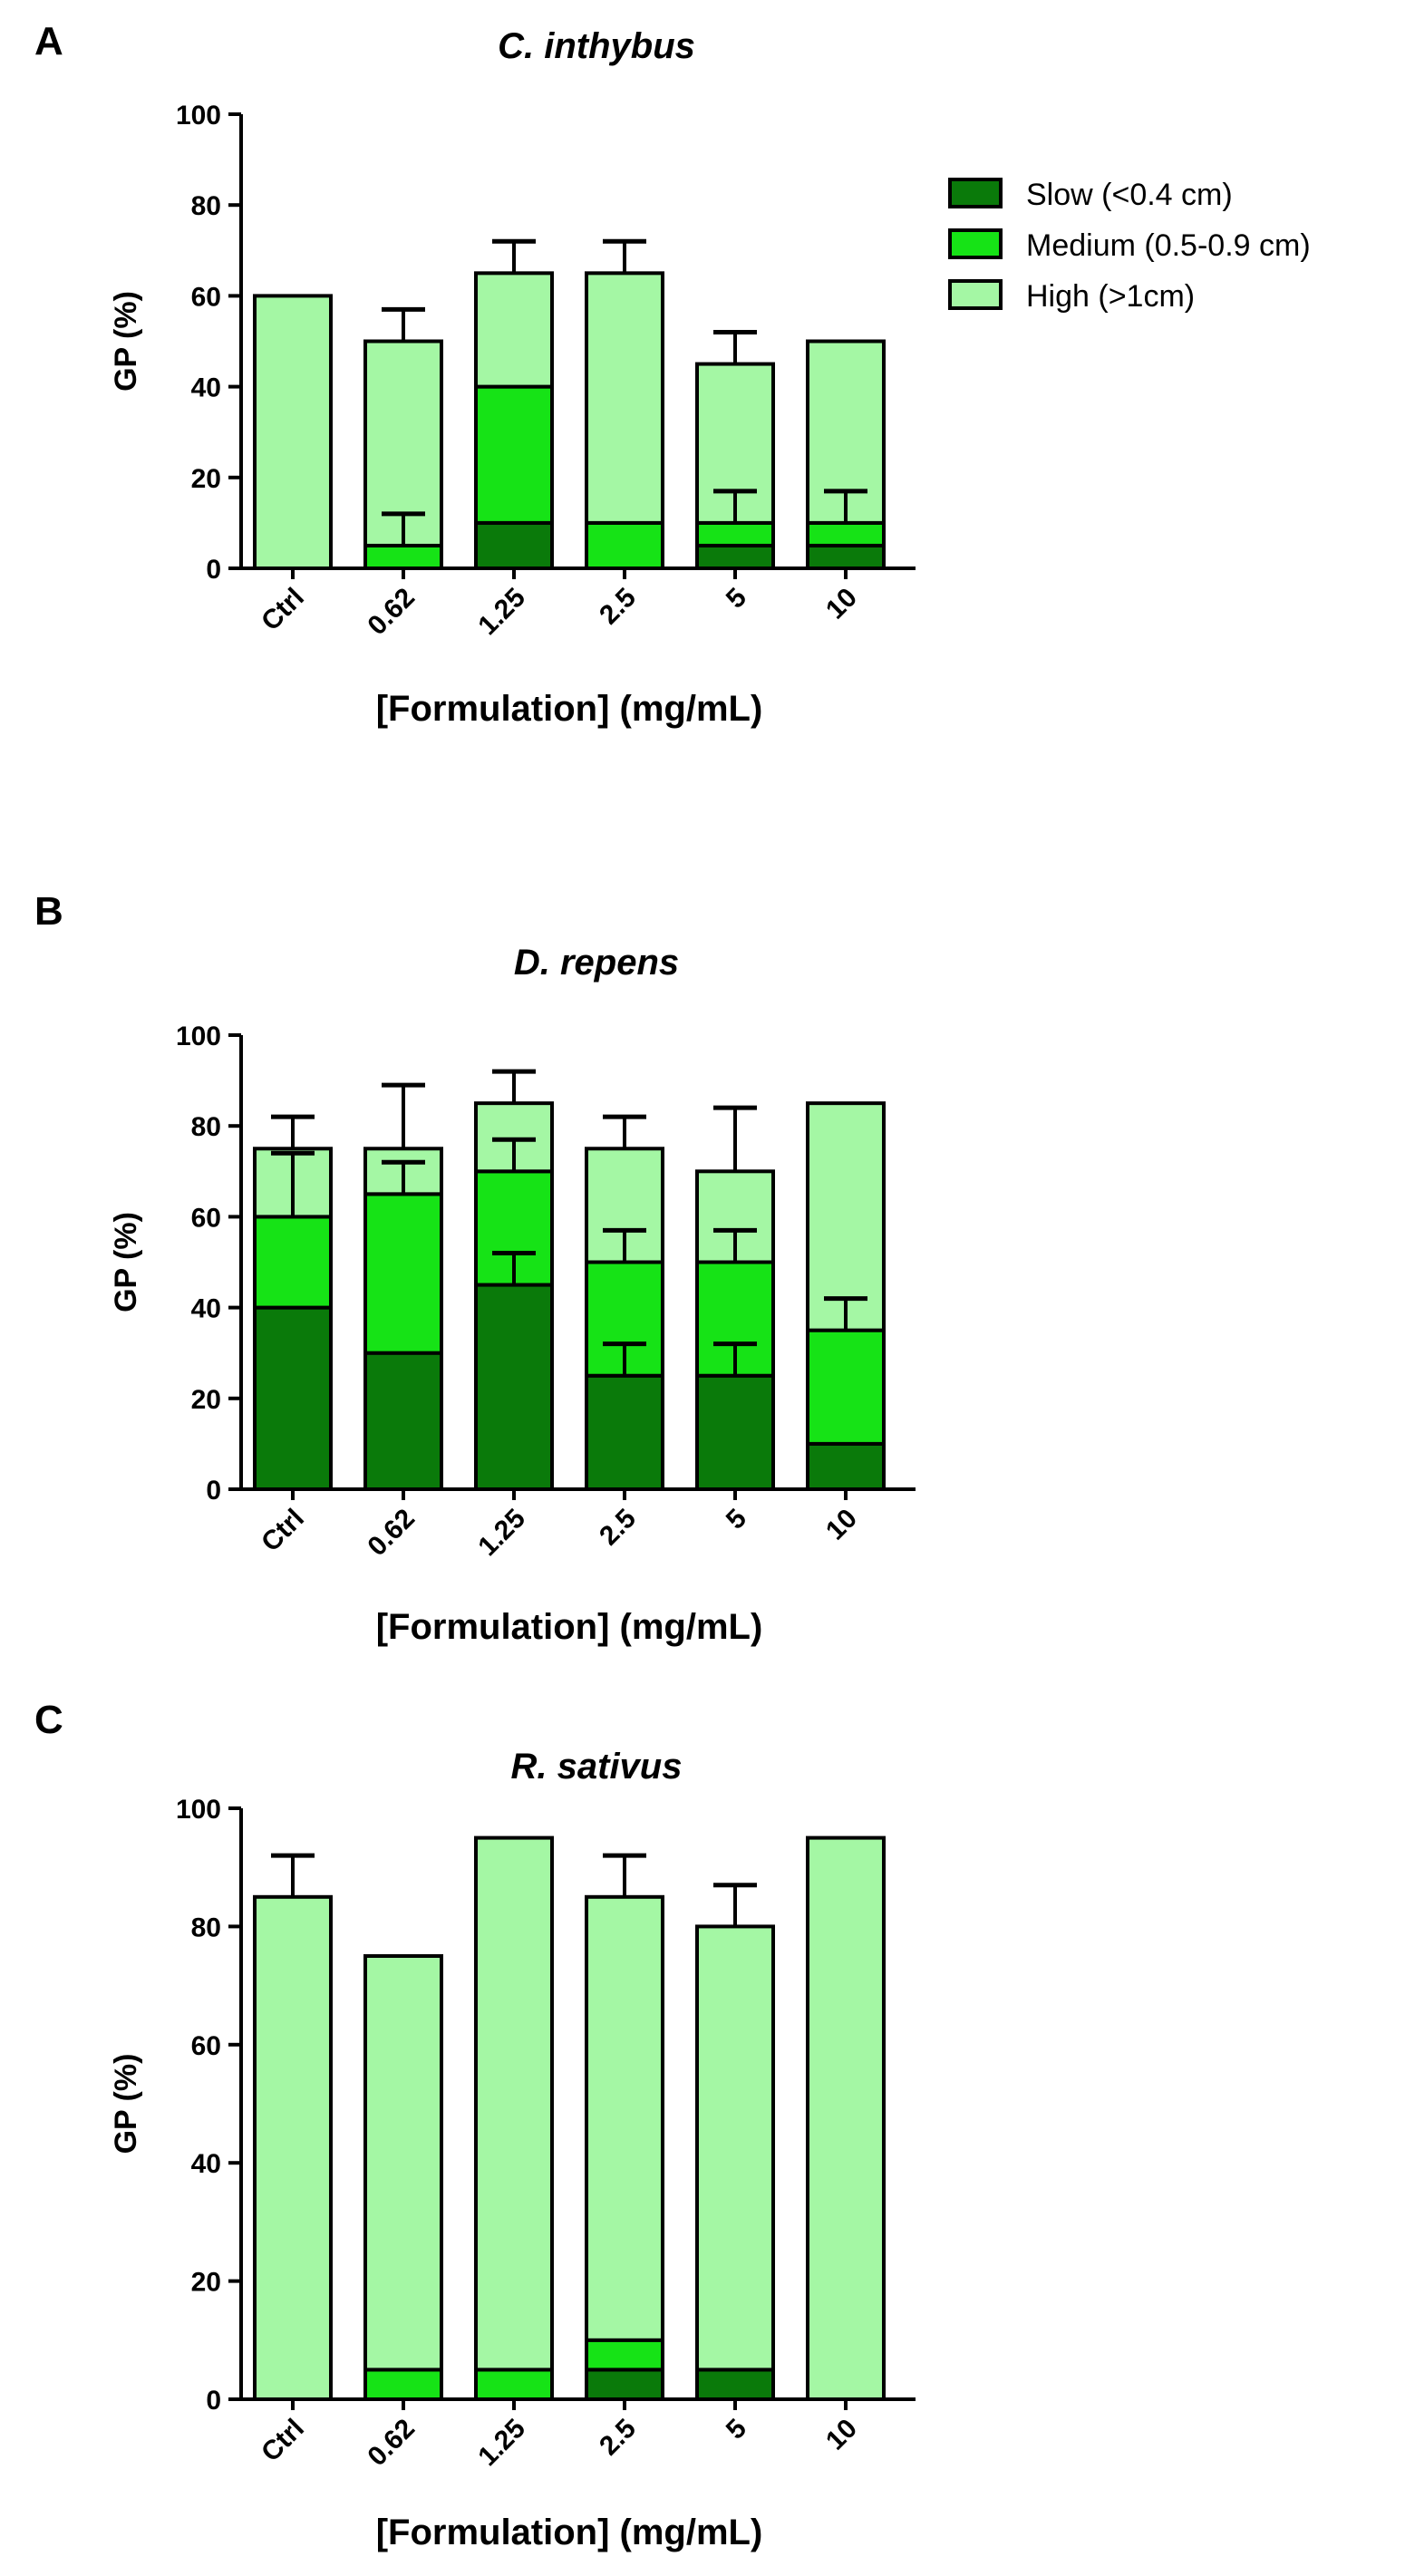 This screenshot has height=2576, width=1405. What do you see at coordinates (597, 1767) in the screenshot?
I see `panel-title: R. sativus` at bounding box center [597, 1767].